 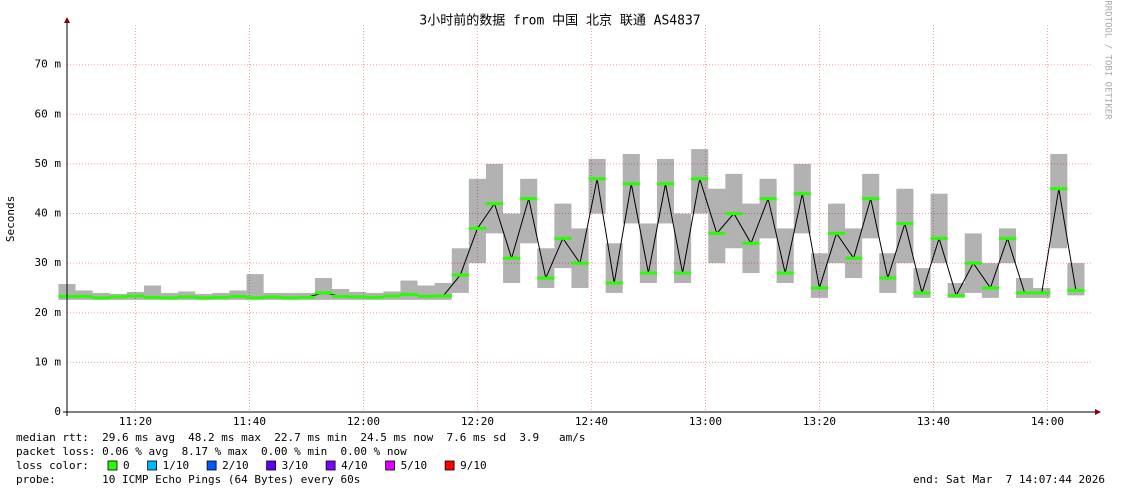 I want to click on loss-label: loss color:, so click(x=52, y=465).